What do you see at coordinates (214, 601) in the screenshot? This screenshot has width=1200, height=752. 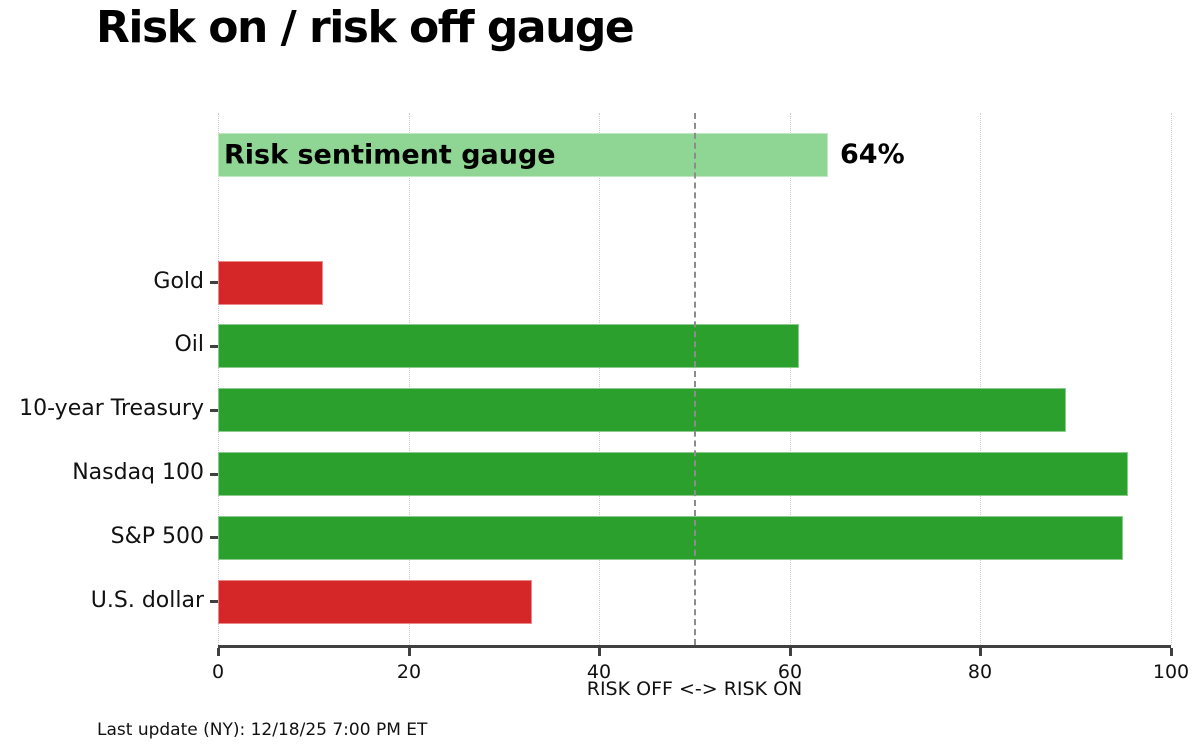 I see `y-tick-u-s-dollar` at bounding box center [214, 601].